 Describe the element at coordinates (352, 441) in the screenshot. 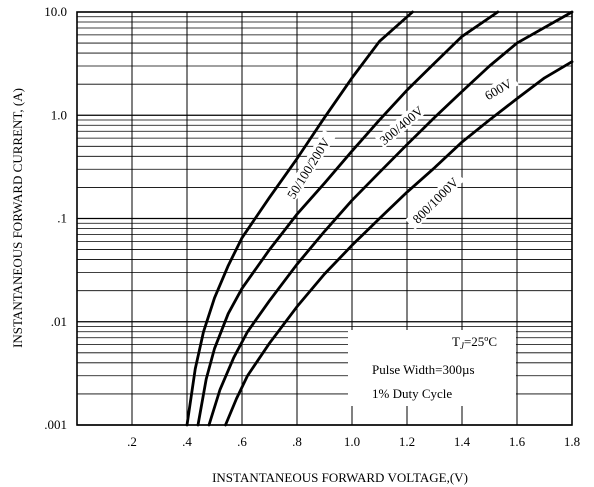

I see `x-tick-label: 1.0` at that location.